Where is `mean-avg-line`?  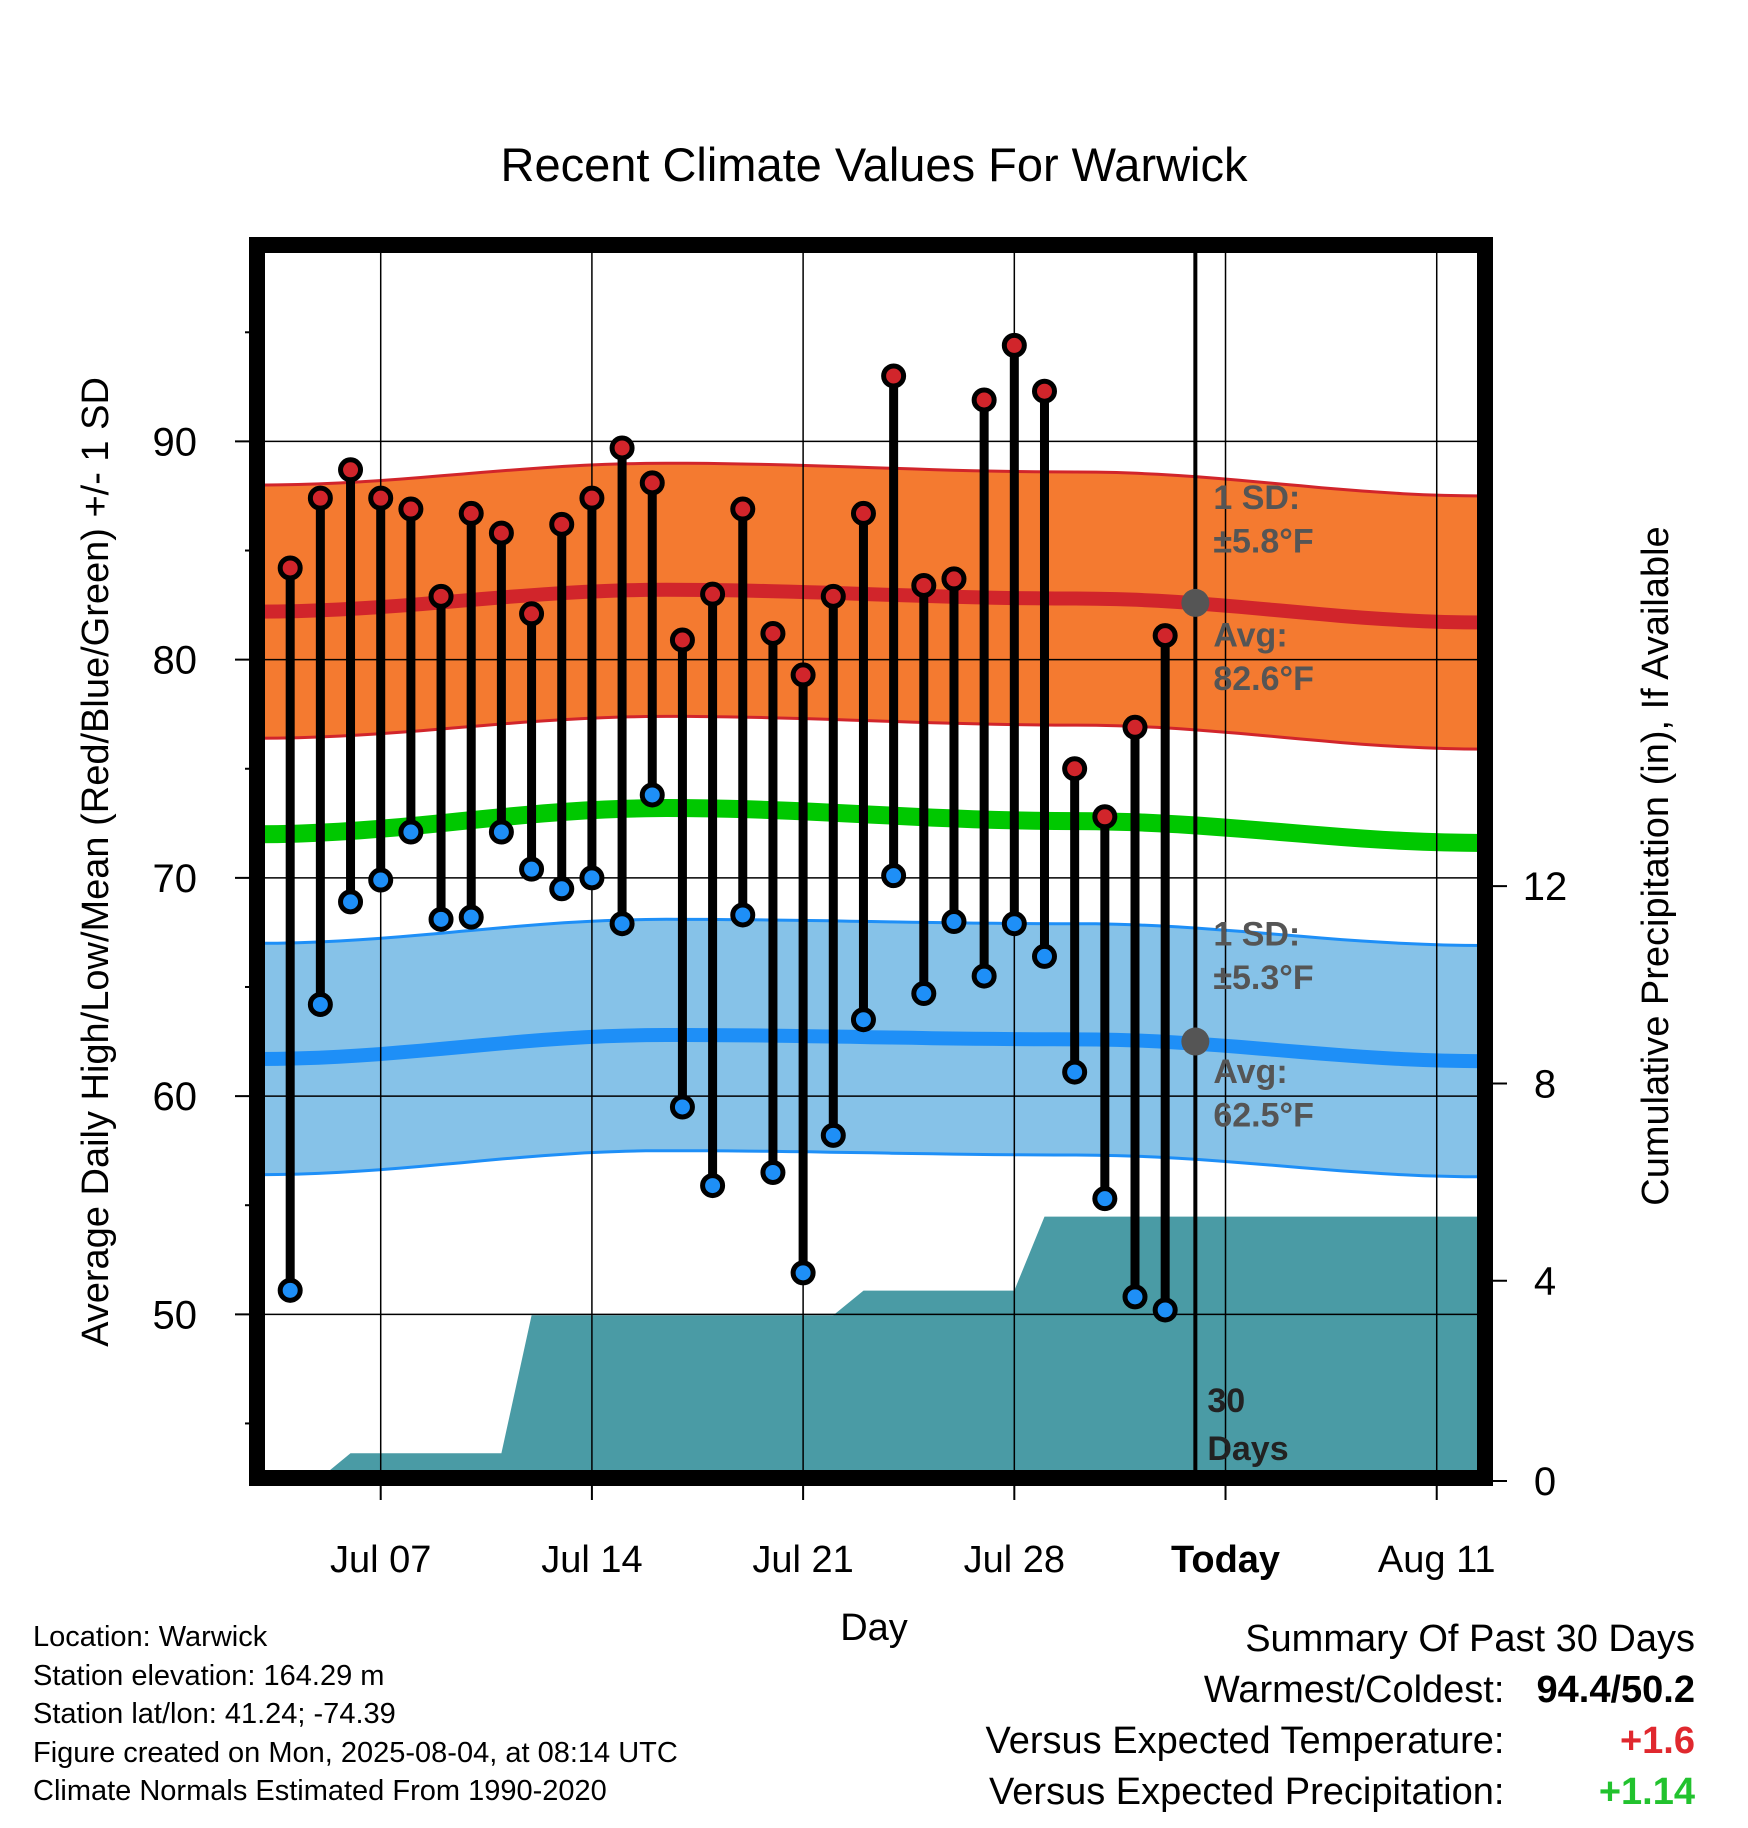 mean-avg-line is located at coordinates (871, 825).